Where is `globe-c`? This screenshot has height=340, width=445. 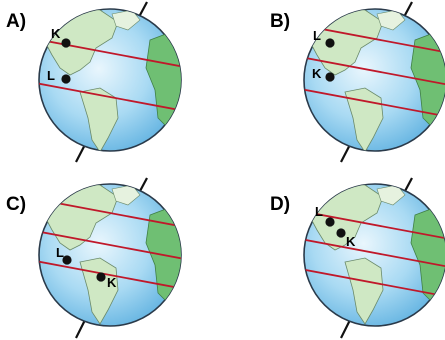 globe-c is located at coordinates (110, 255).